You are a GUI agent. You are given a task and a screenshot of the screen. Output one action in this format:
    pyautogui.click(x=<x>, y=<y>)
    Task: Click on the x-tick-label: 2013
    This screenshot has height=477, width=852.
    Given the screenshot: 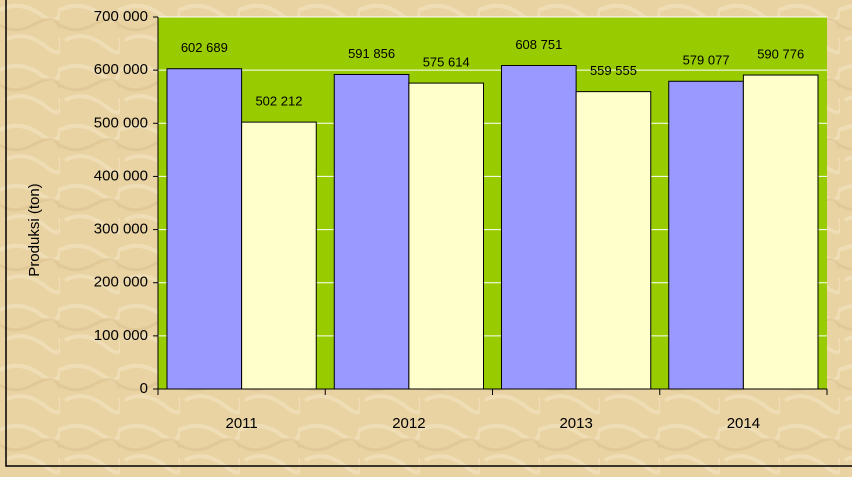 What is the action you would take?
    pyautogui.click(x=575, y=423)
    